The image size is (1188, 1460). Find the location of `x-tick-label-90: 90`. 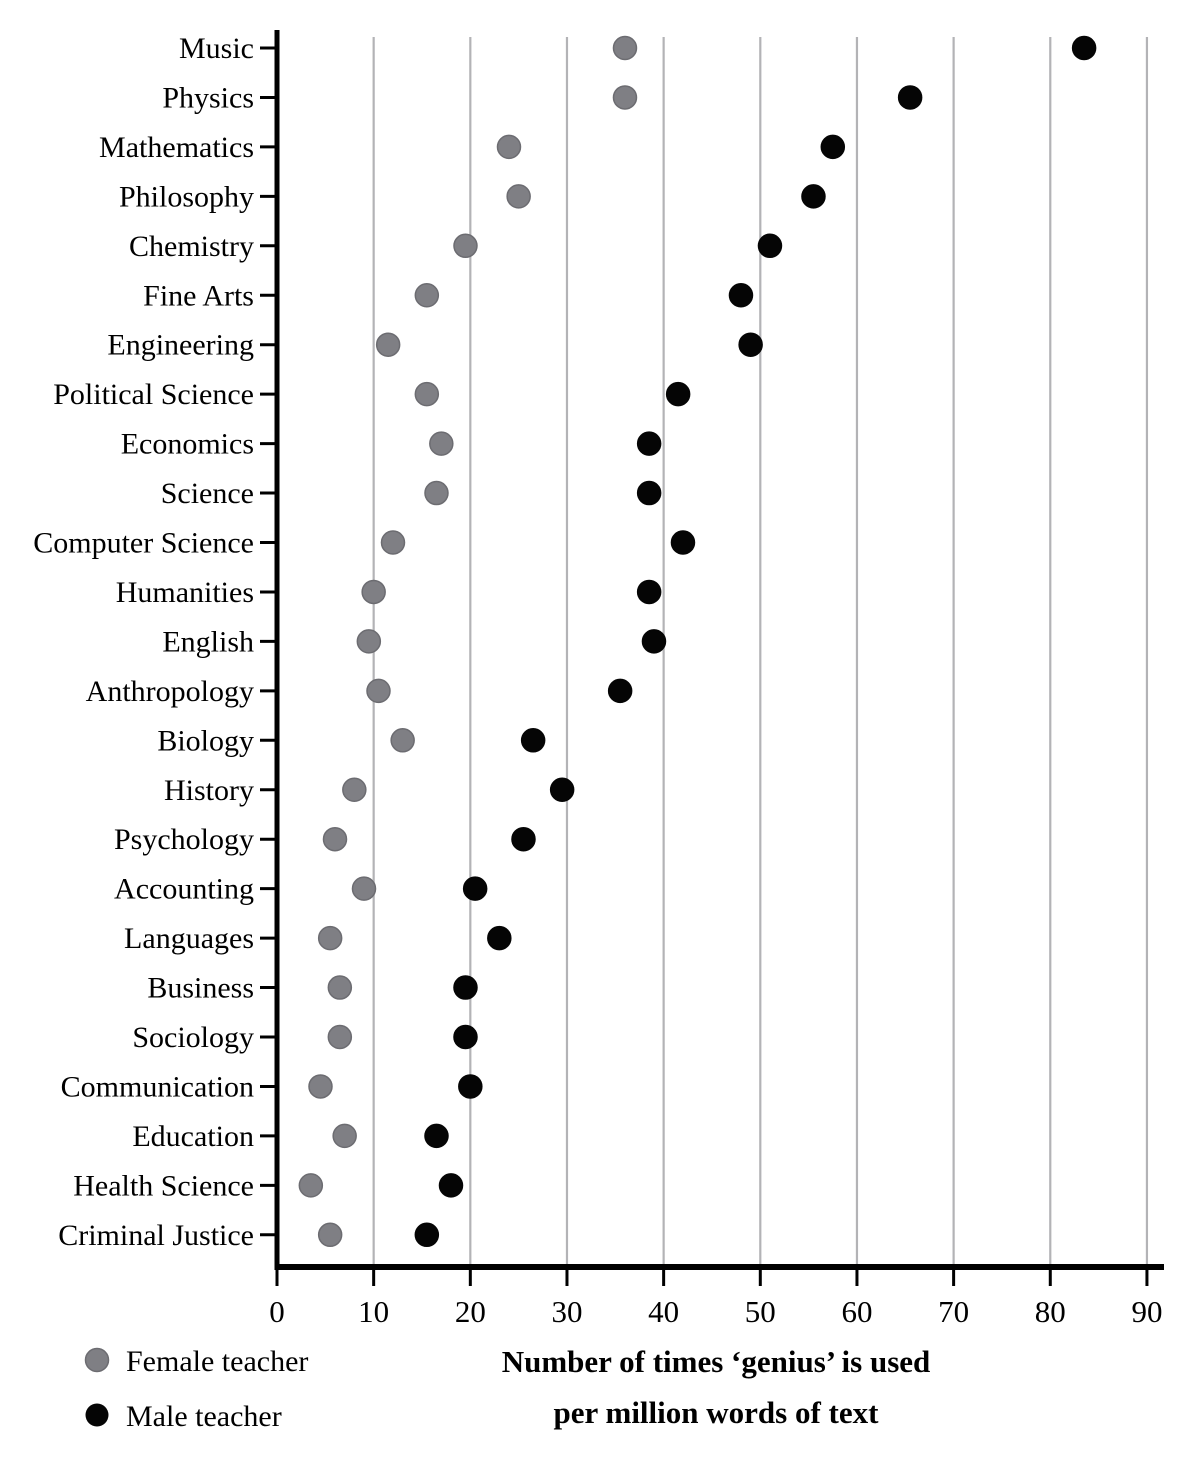

x-tick-label-90: 90 is located at coordinates (1146, 1311).